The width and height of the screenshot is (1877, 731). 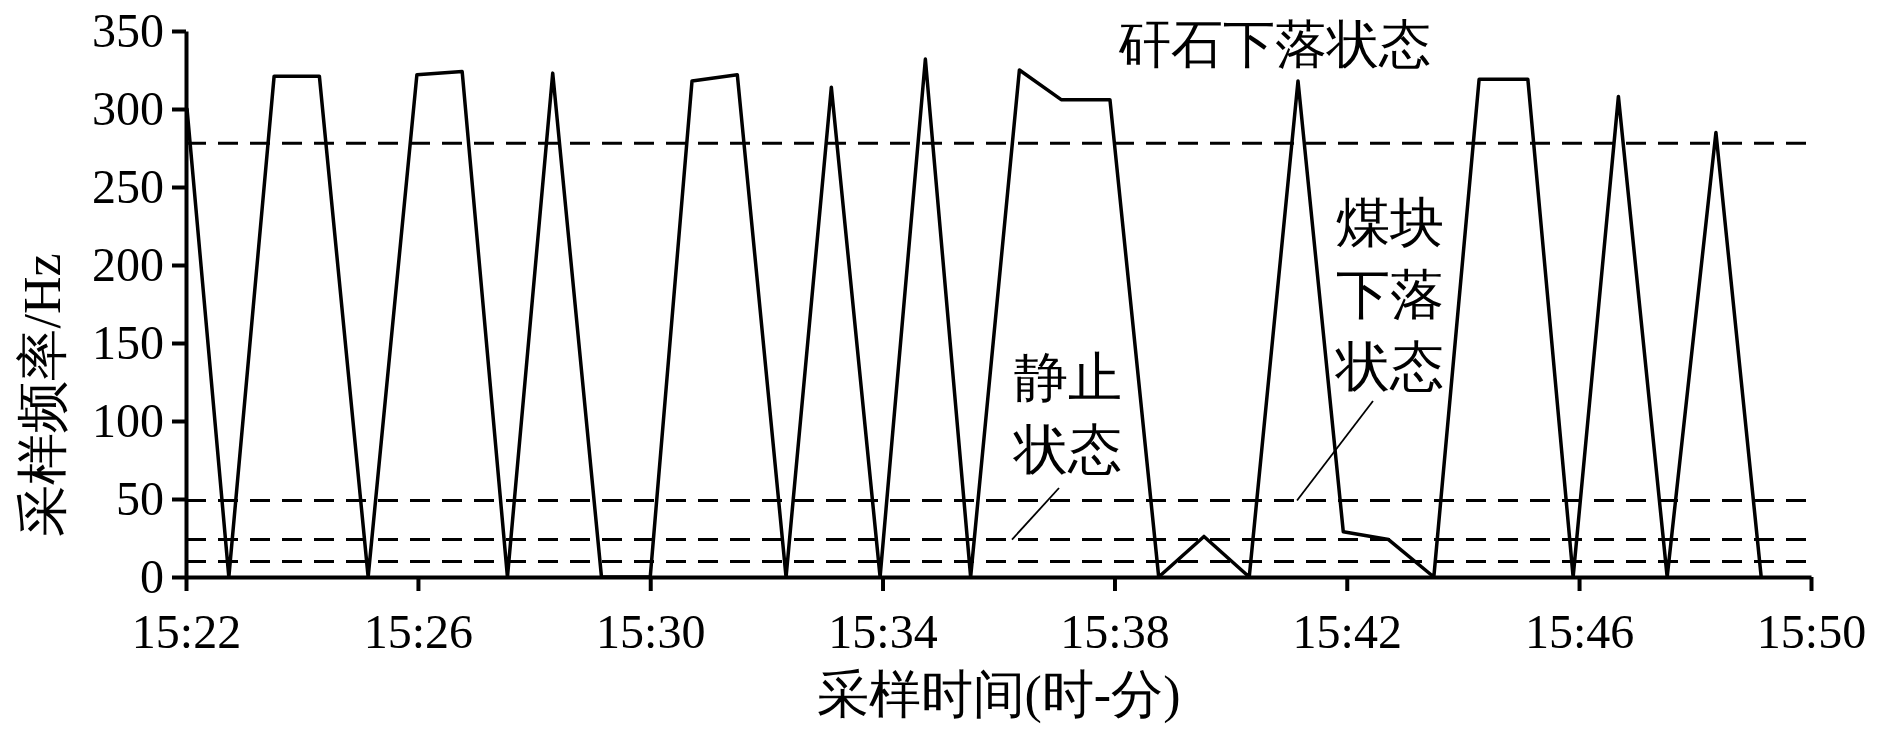 What do you see at coordinates (1115, 632) in the screenshot?
I see `x-tick-label: 15:38` at bounding box center [1115, 632].